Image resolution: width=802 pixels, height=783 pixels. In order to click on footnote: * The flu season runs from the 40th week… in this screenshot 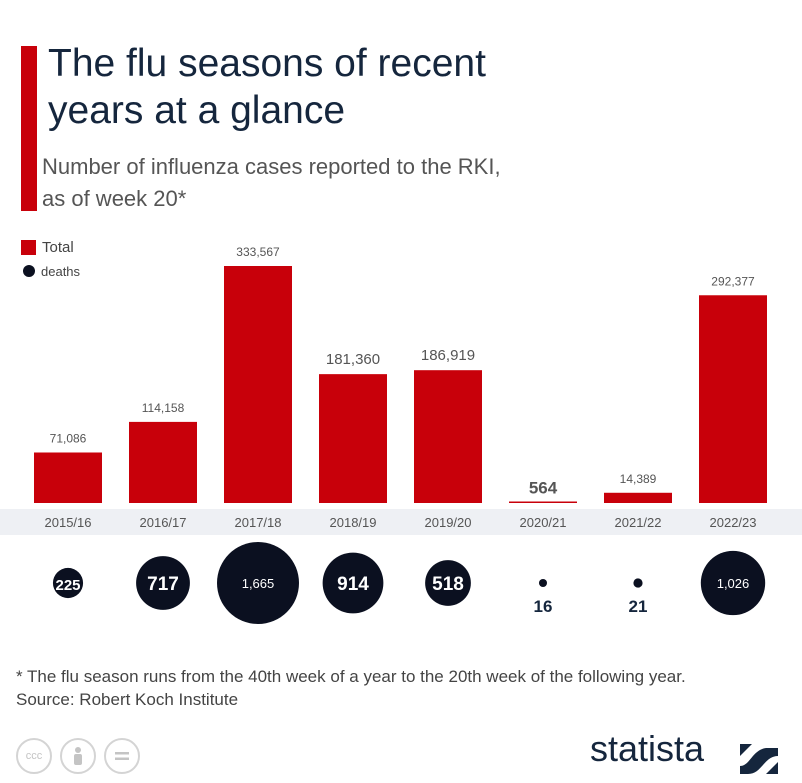, I will do `click(351, 676)`.